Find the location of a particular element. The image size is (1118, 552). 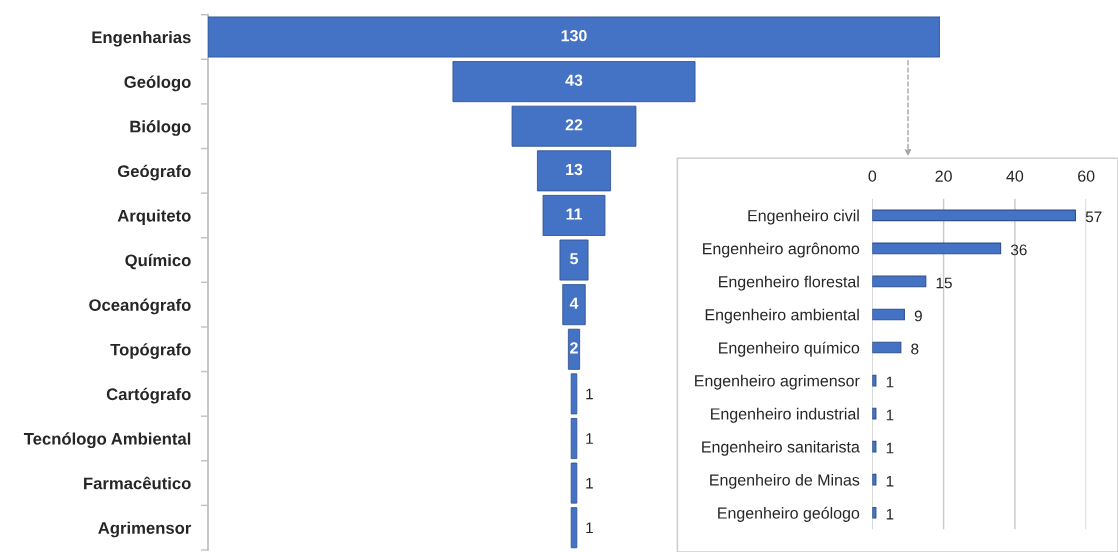

y-tick-label: Engenheiro agrônomo is located at coordinates (781, 250).